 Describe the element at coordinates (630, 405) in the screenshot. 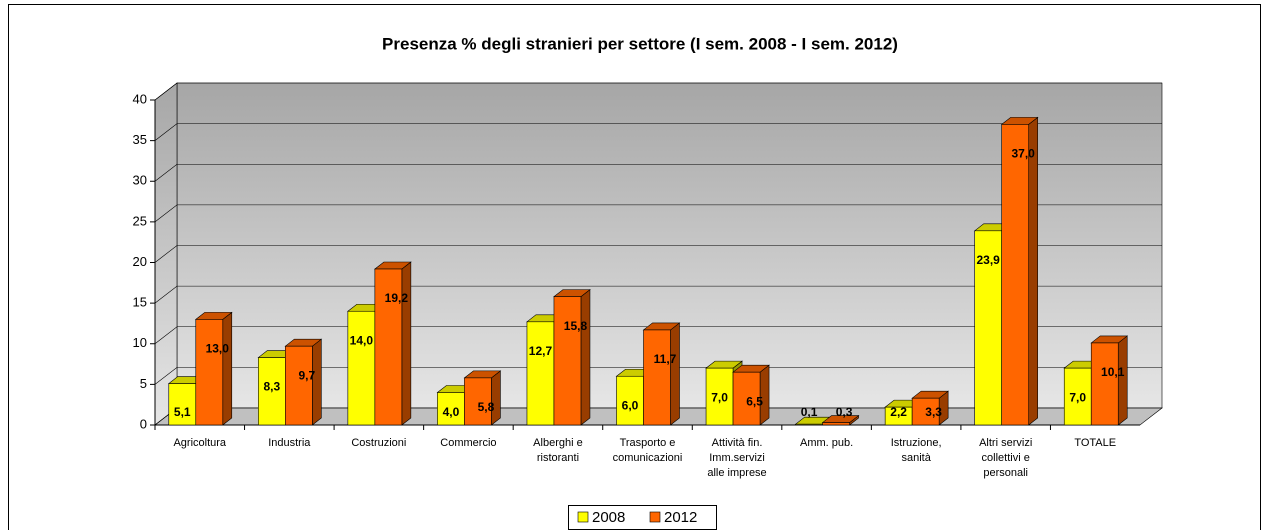

I see `value-label: 6,0` at that location.